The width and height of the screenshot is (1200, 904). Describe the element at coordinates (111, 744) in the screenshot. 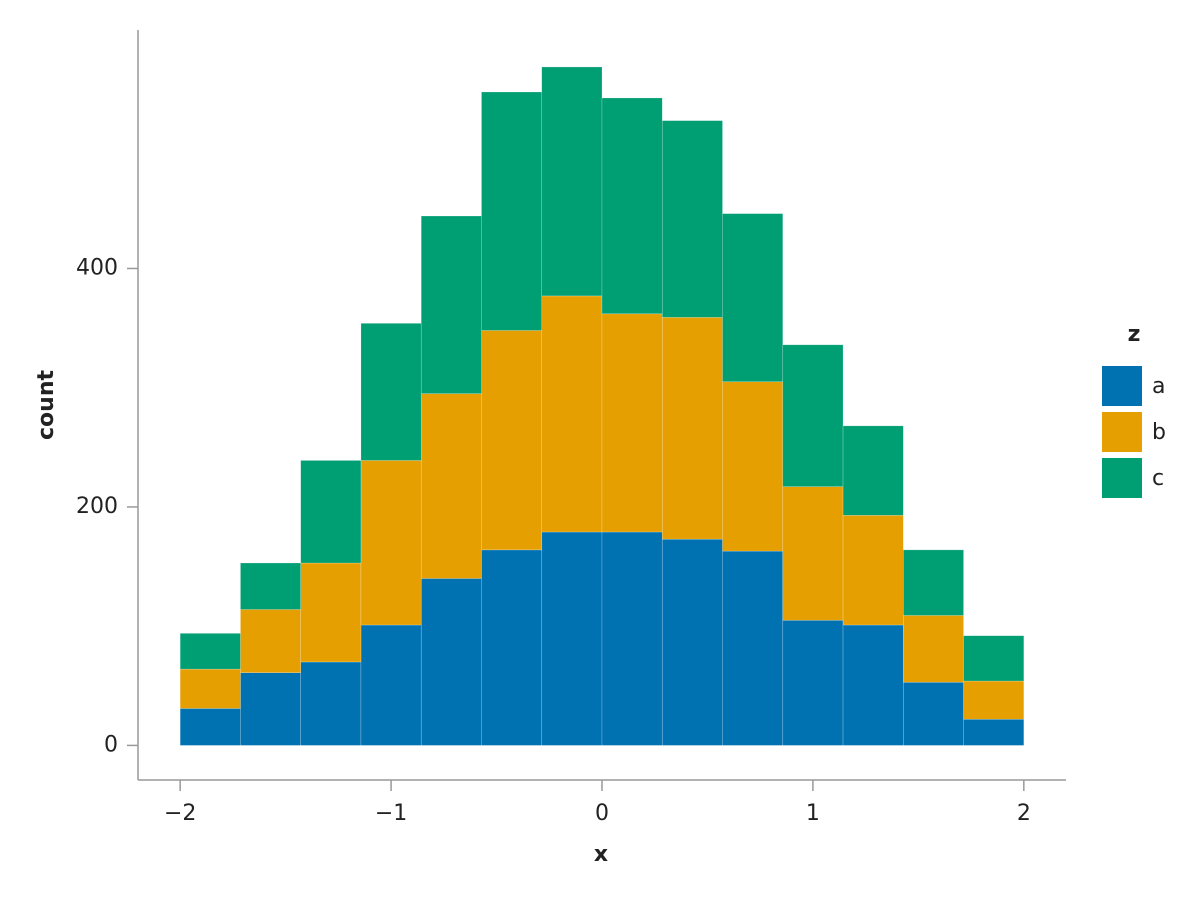

I see `y-tick-label: 0` at that location.